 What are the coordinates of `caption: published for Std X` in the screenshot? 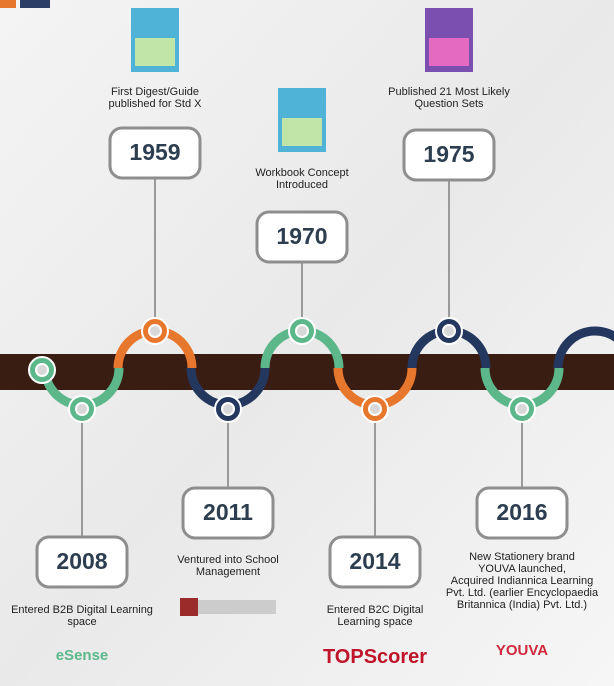 It's located at (156, 104).